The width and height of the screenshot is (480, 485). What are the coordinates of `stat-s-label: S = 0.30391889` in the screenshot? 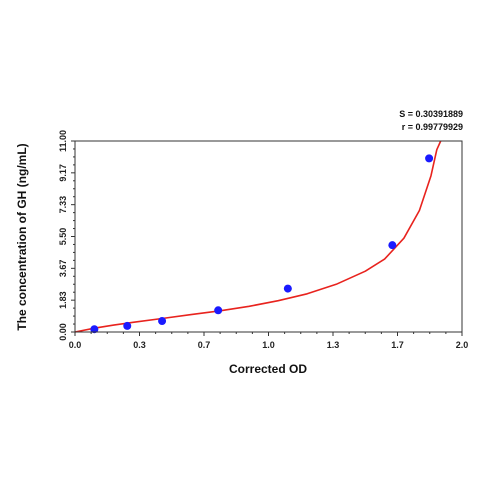 It's located at (431, 114).